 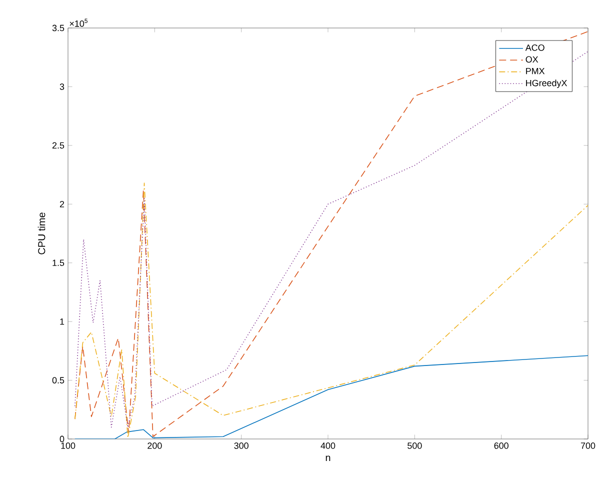 I want to click on y-tick-label: 3.5, so click(x=58, y=28).